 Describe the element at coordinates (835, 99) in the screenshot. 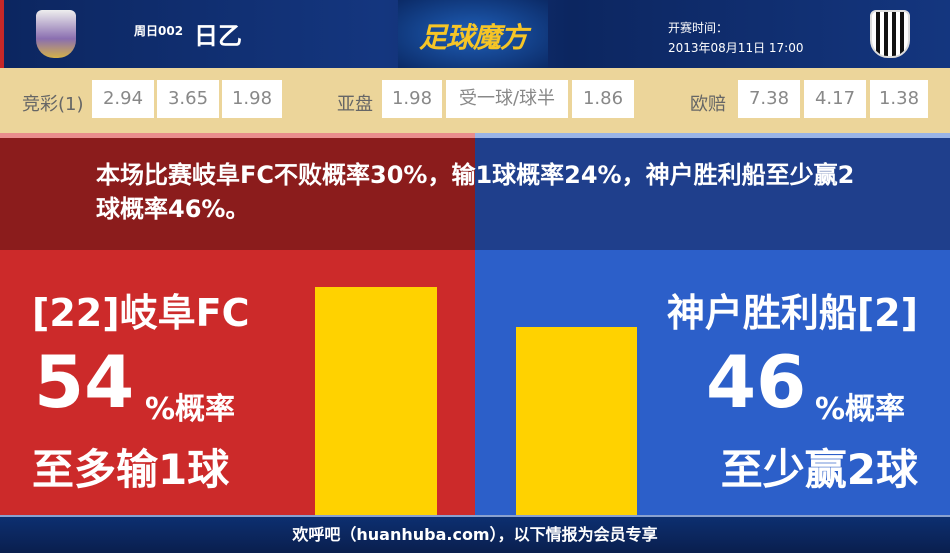

I see `euro-odd: 4.17` at that location.